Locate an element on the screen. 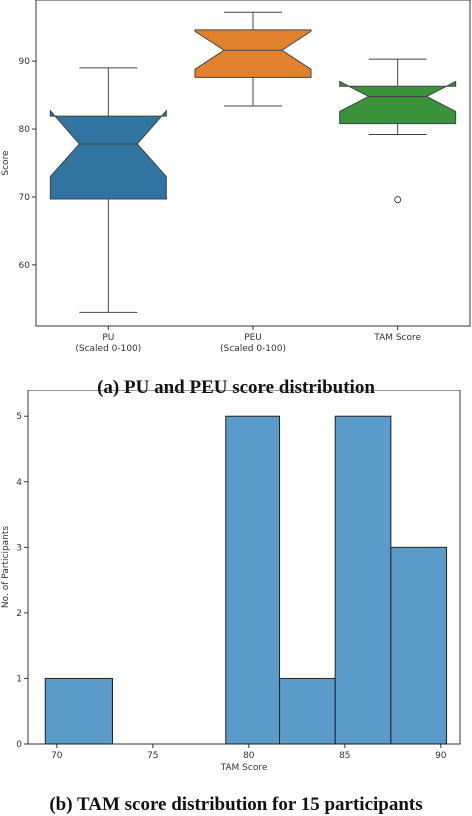 The width and height of the screenshot is (472, 816). y-axis-label: No. of Participants is located at coordinates (6, 567).